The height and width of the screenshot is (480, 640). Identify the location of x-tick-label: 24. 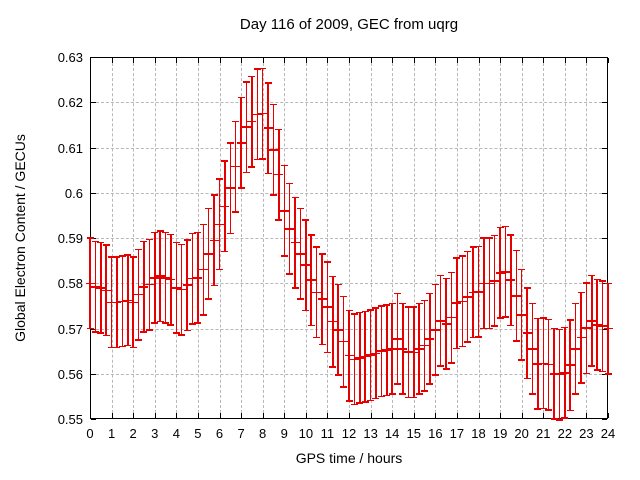
(608, 433).